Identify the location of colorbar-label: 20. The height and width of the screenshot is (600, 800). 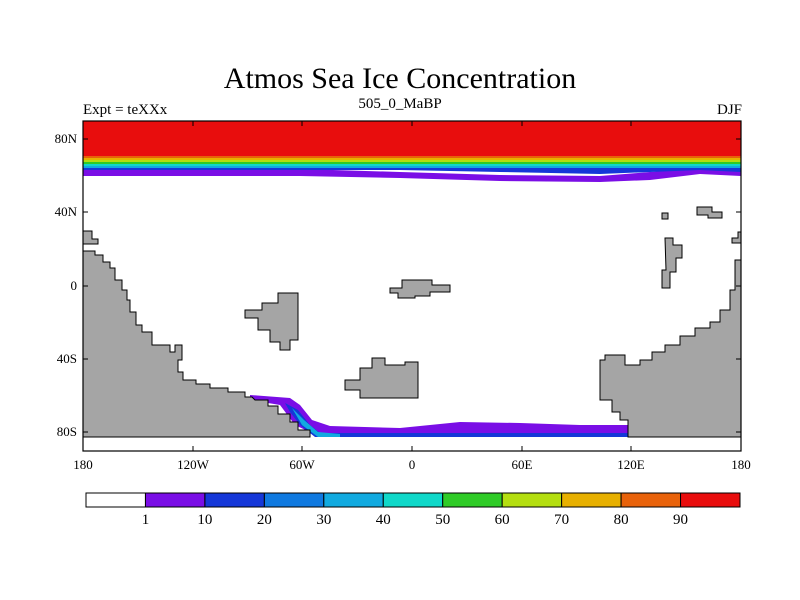
(264, 520).